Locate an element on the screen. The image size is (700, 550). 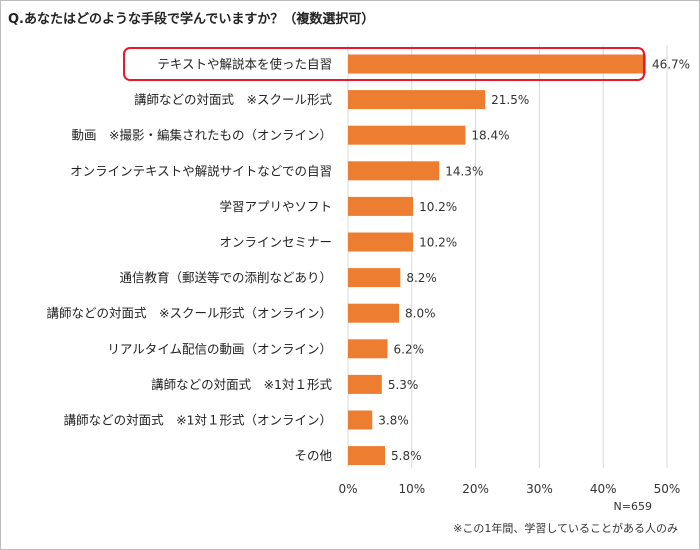
x-tick-label: 30% is located at coordinates (539, 489).